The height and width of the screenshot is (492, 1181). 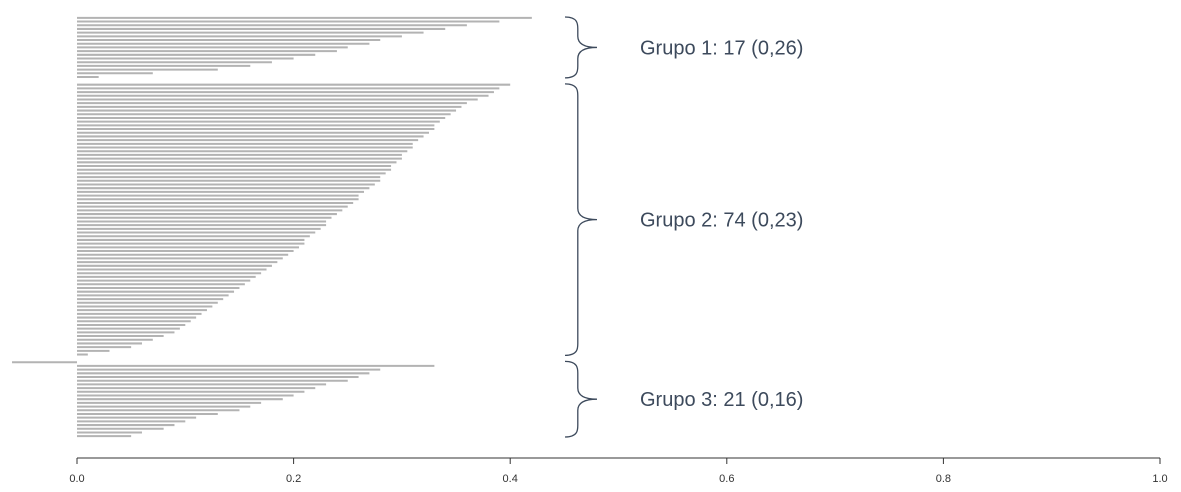 What do you see at coordinates (721, 221) in the screenshot?
I see `group-label: Grupo 2: 74 (0,23)` at bounding box center [721, 221].